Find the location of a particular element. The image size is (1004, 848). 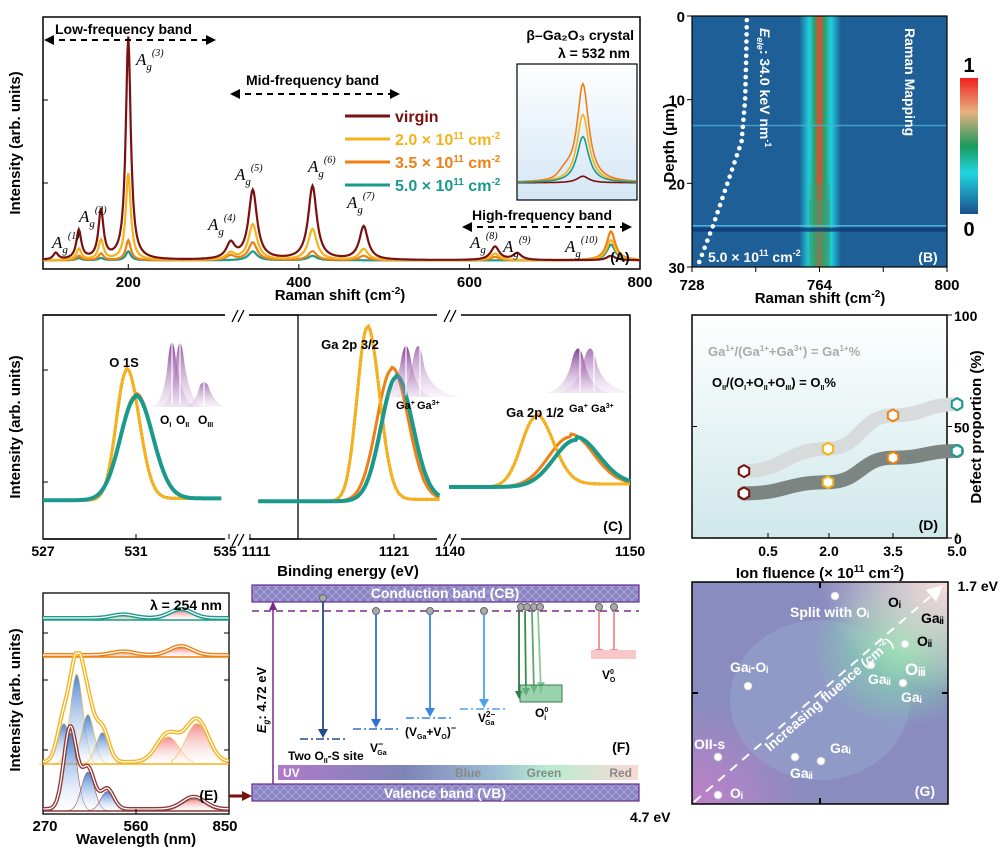

mid-band-label: Mid-frequency band is located at coordinates (312, 80).